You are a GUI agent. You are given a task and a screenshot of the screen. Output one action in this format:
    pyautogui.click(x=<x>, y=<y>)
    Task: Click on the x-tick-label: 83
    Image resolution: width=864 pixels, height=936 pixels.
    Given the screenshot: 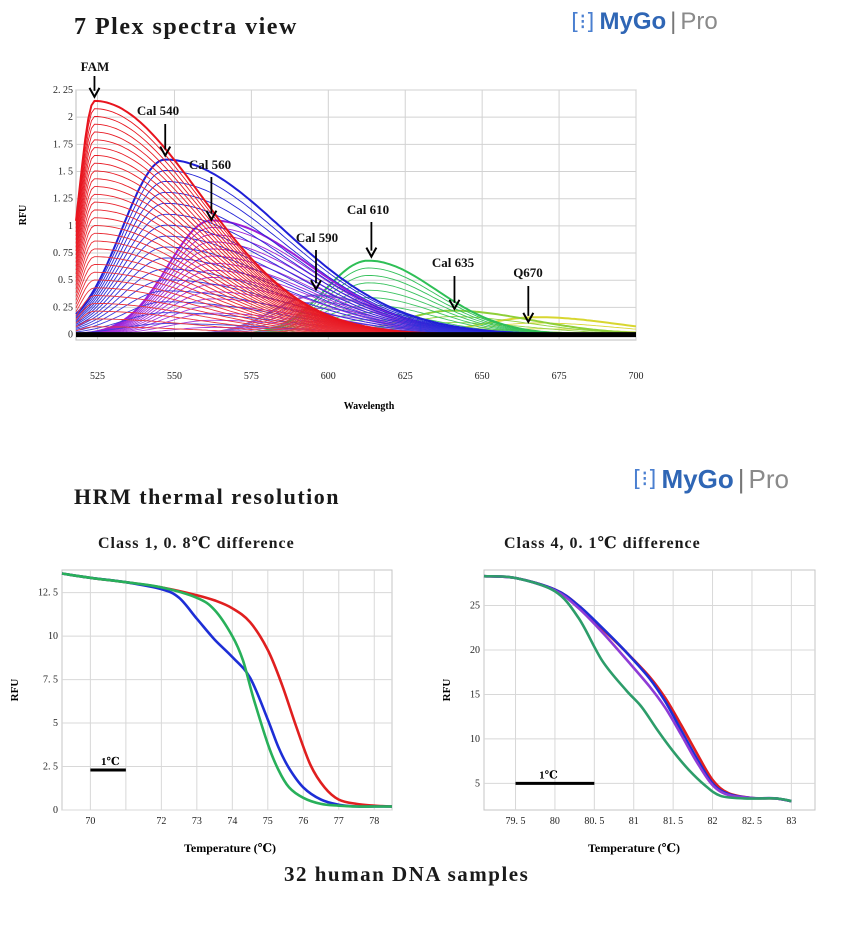 What is the action you would take?
    pyautogui.click(x=791, y=821)
    